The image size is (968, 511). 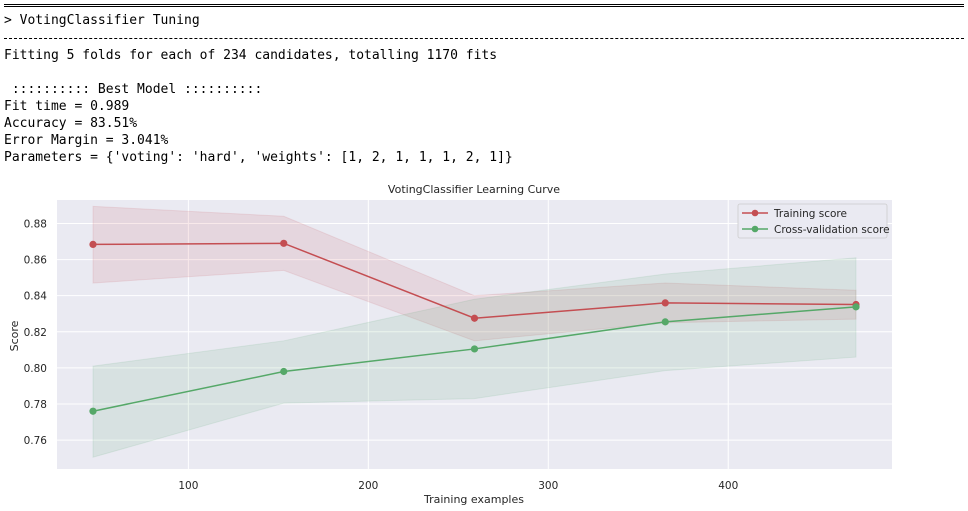 I want to click on x-tick-label: 100, so click(x=188, y=486).